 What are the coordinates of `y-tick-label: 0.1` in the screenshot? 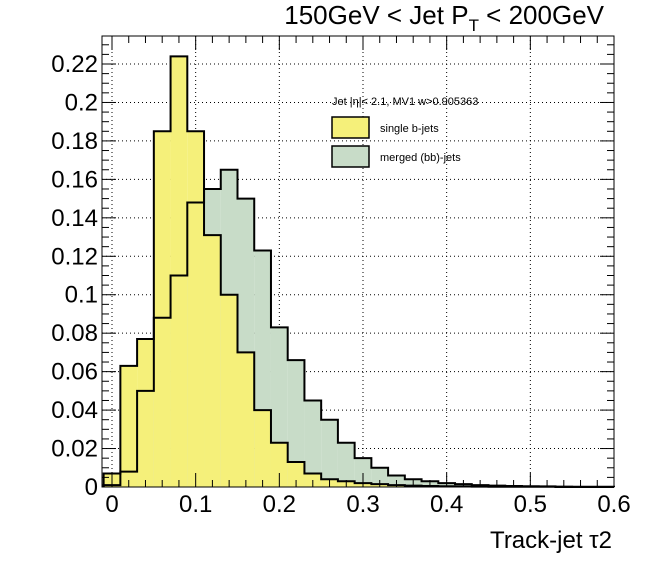 It's located at (81, 295).